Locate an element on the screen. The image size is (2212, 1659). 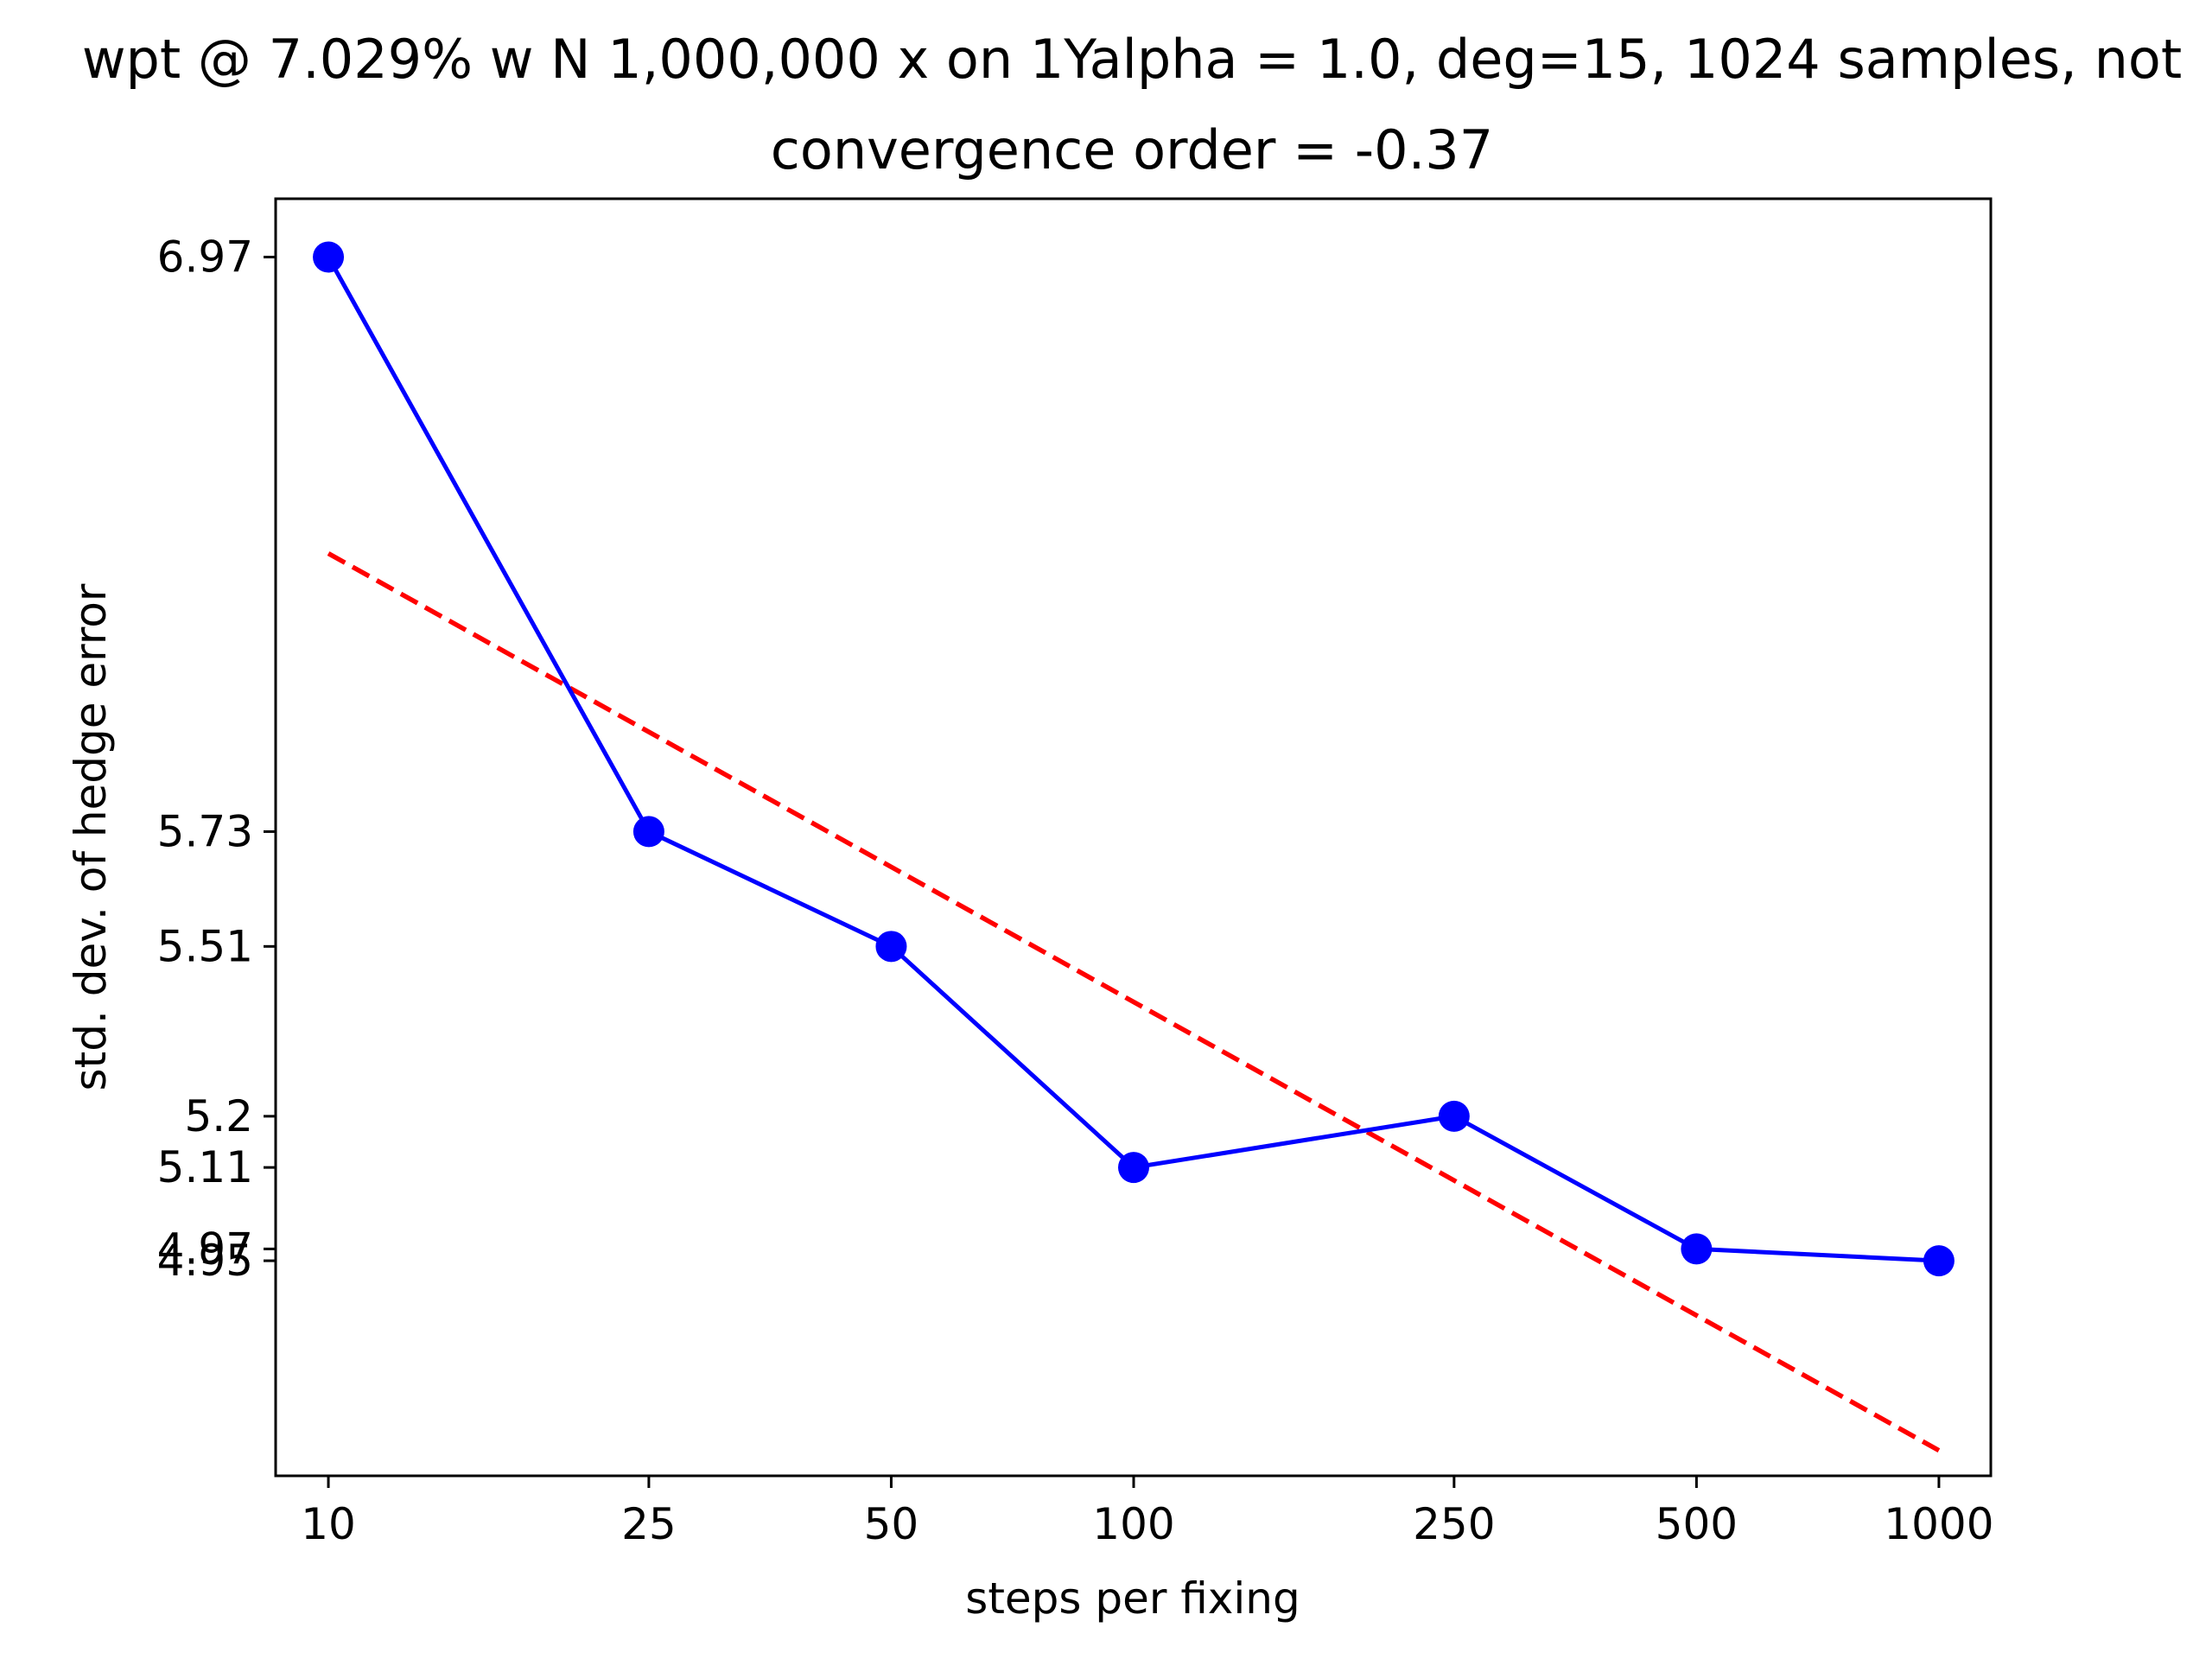
x-axis-ticks: 10 25 50 100 250 500 1000 is located at coordinates (1147, 1512).